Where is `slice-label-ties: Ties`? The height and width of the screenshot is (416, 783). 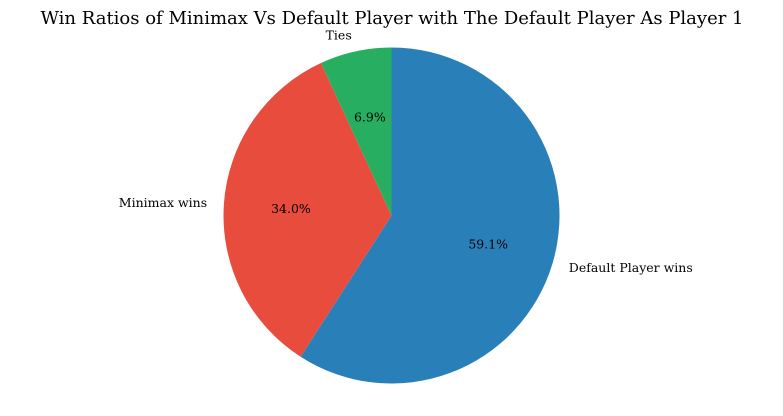
slice-label-ties: Ties is located at coordinates (339, 35).